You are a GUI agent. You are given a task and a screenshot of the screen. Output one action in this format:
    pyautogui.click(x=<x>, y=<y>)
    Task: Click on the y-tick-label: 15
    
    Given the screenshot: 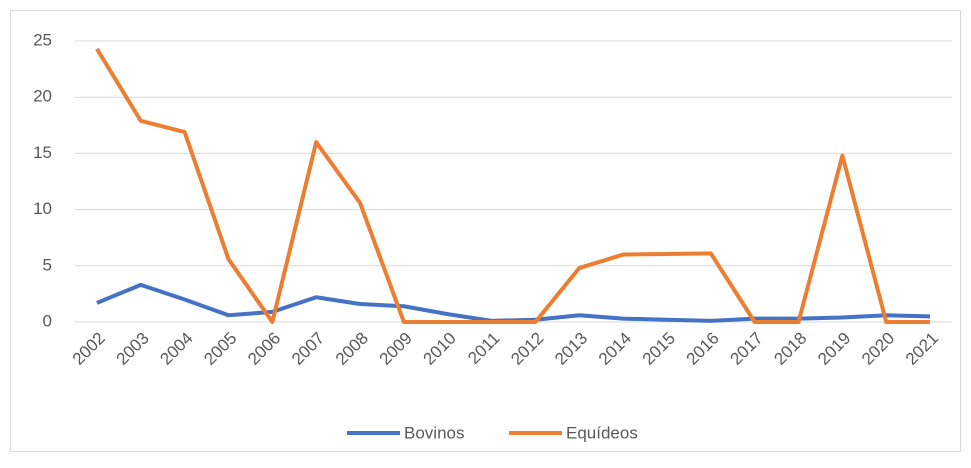 What is the action you would take?
    pyautogui.click(x=42, y=152)
    